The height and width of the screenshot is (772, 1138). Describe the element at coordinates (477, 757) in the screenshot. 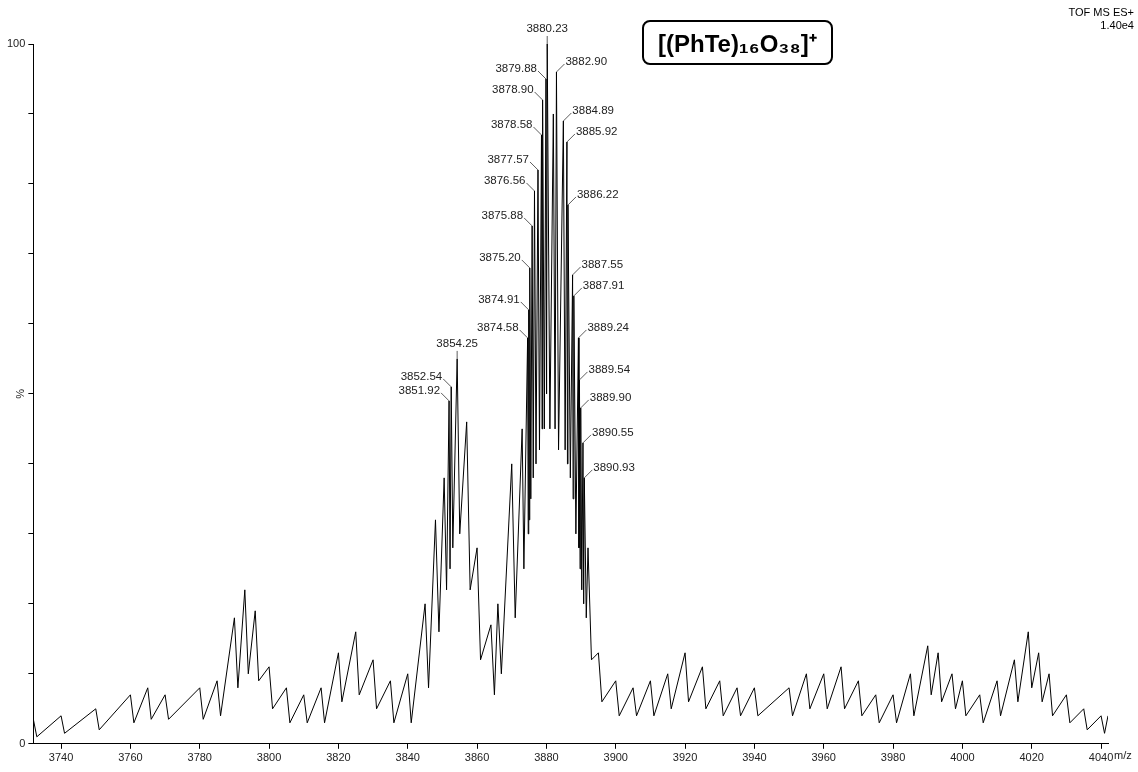

I see `x-tick-label: 3860` at that location.